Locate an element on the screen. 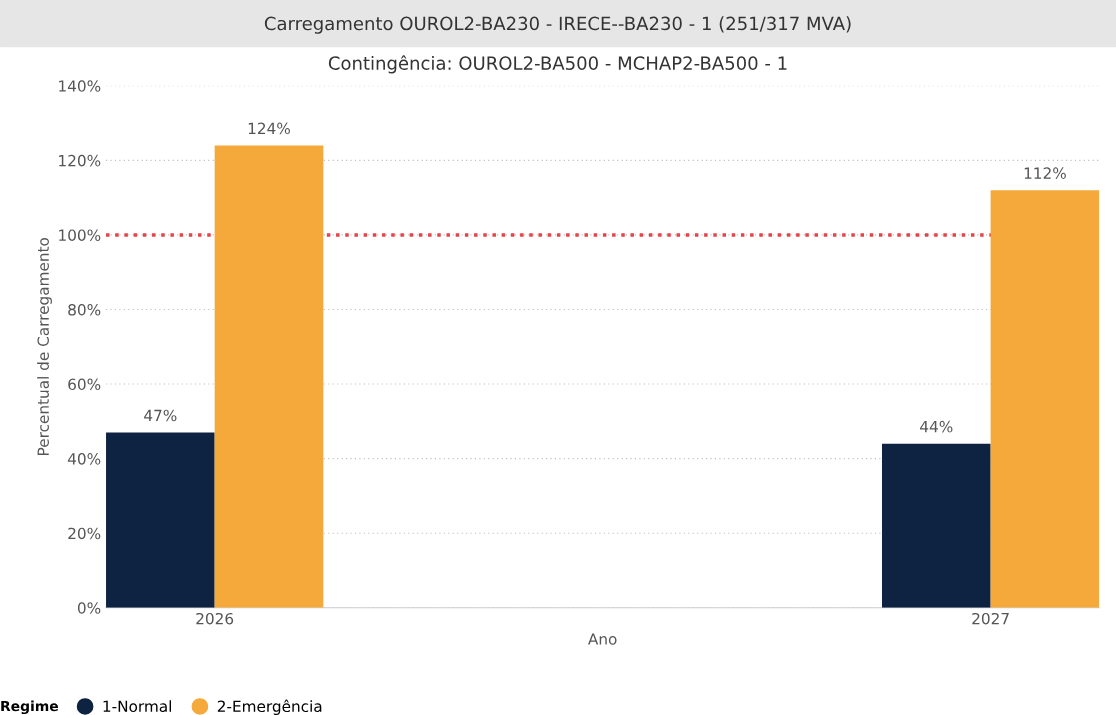 This screenshot has height=715, width=1116. x-axis-title: Ano is located at coordinates (602, 639).